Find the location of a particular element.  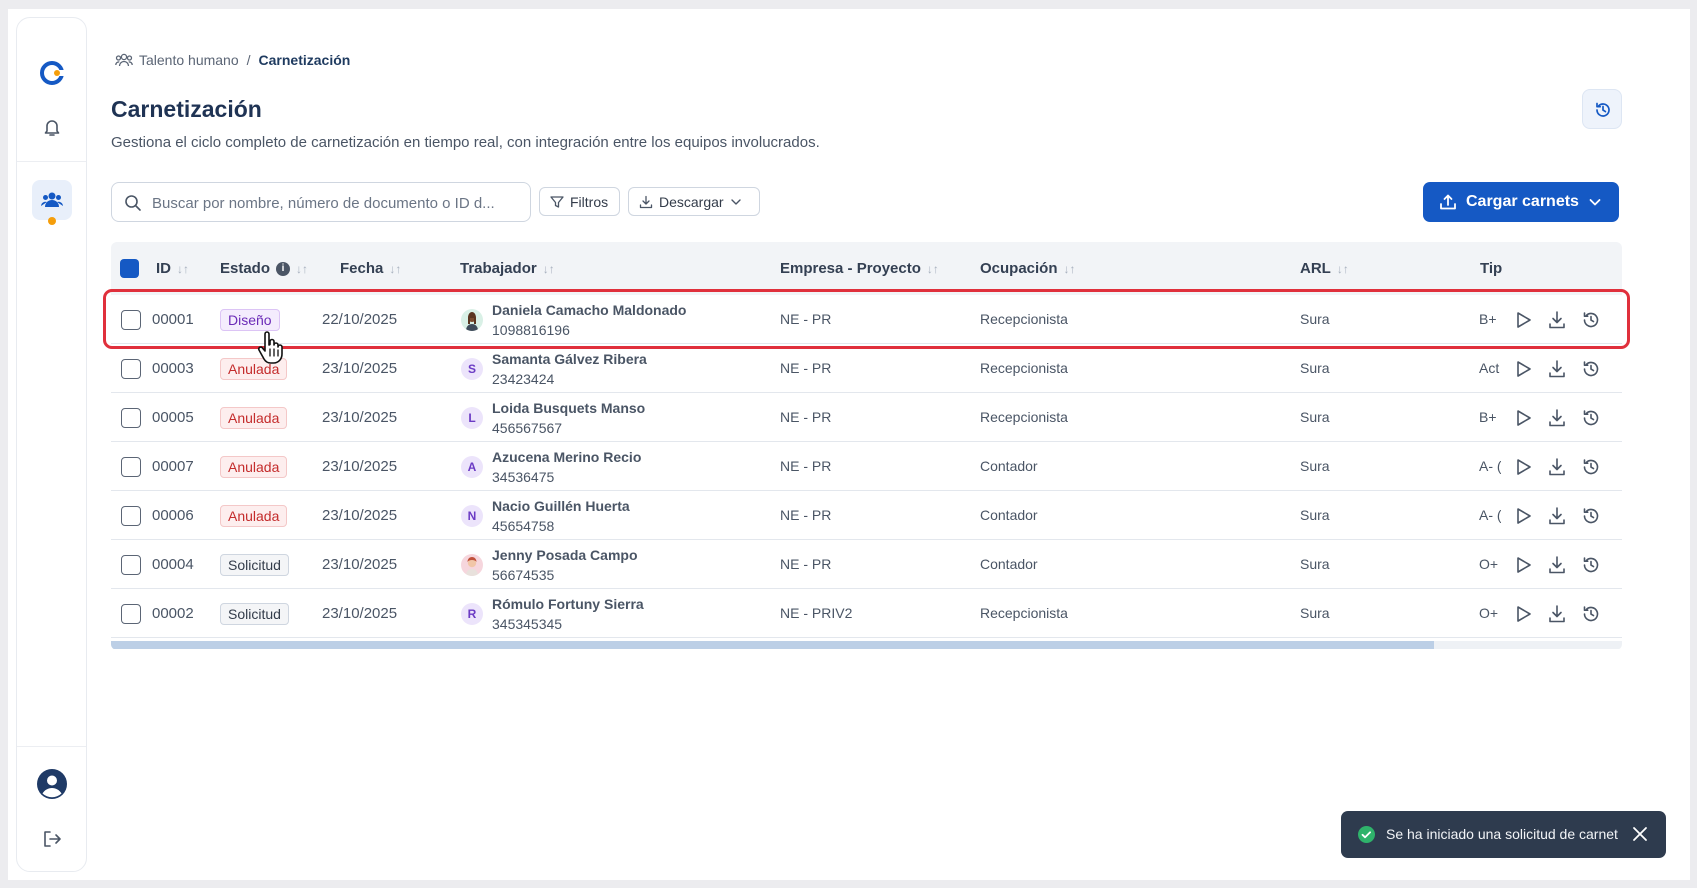

cell-id: 00001 is located at coordinates (173, 319).